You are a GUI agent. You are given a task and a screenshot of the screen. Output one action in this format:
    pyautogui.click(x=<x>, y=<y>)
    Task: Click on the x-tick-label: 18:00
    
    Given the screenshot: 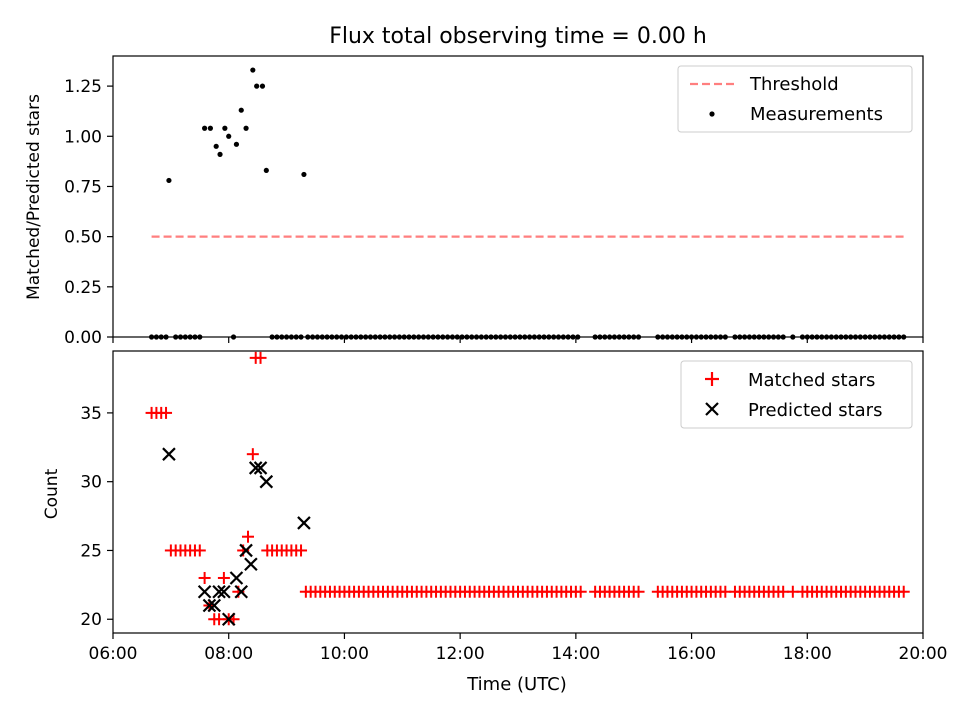 What is the action you would take?
    pyautogui.click(x=807, y=654)
    